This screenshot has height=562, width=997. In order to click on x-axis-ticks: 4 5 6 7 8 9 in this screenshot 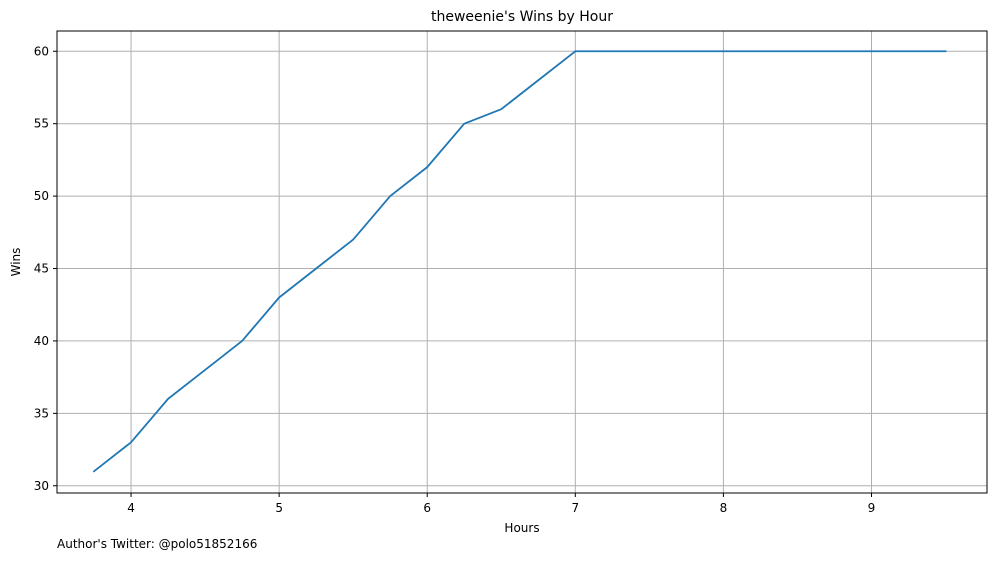, I will do `click(501, 504)`.